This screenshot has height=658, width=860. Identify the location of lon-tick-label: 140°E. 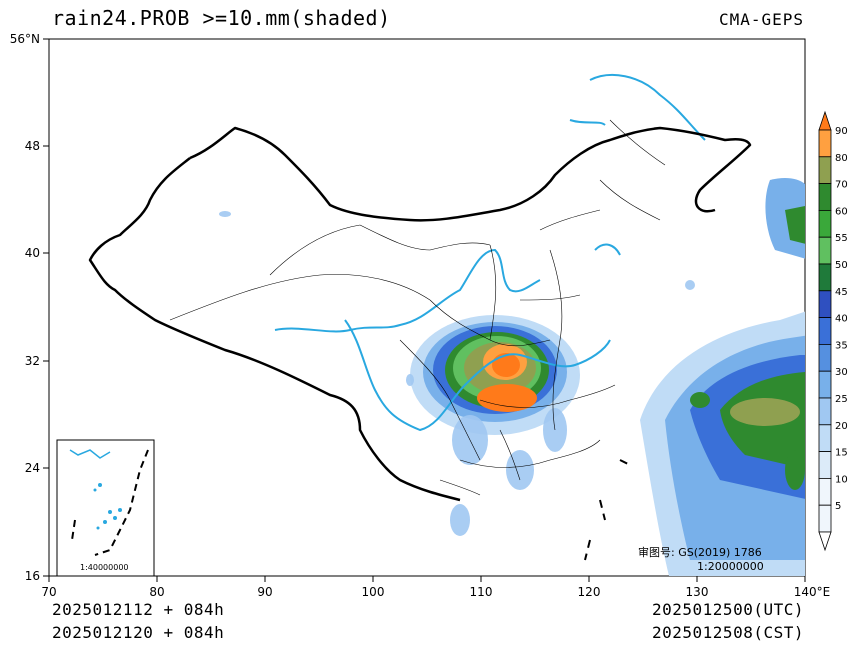
(812, 592).